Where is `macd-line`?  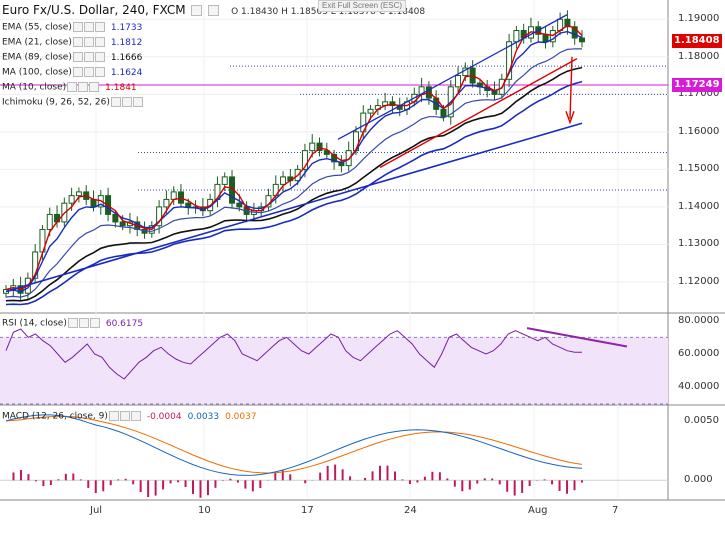 macd-line is located at coordinates (294, 445).